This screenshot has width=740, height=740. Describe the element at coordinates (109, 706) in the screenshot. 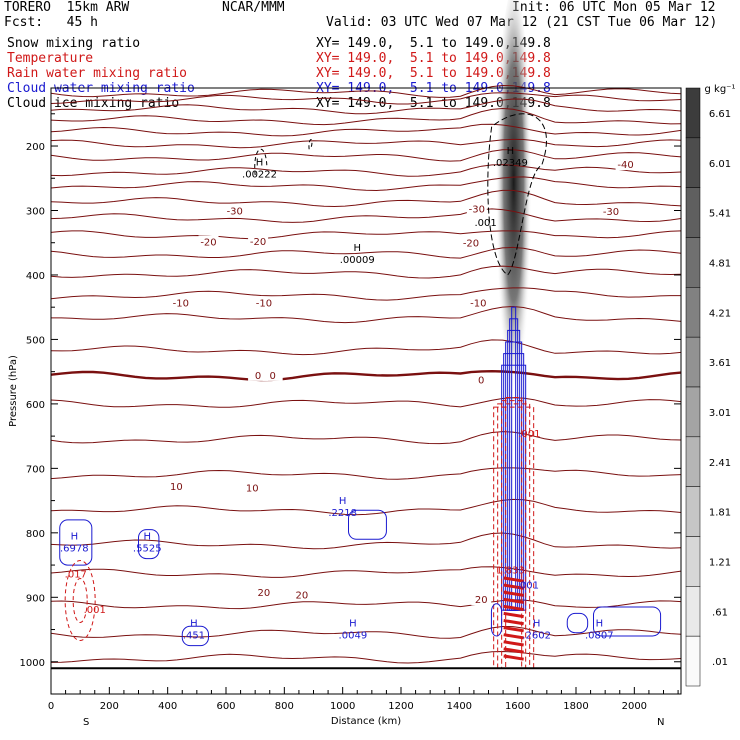

I see `x-tick-label: 200` at that location.